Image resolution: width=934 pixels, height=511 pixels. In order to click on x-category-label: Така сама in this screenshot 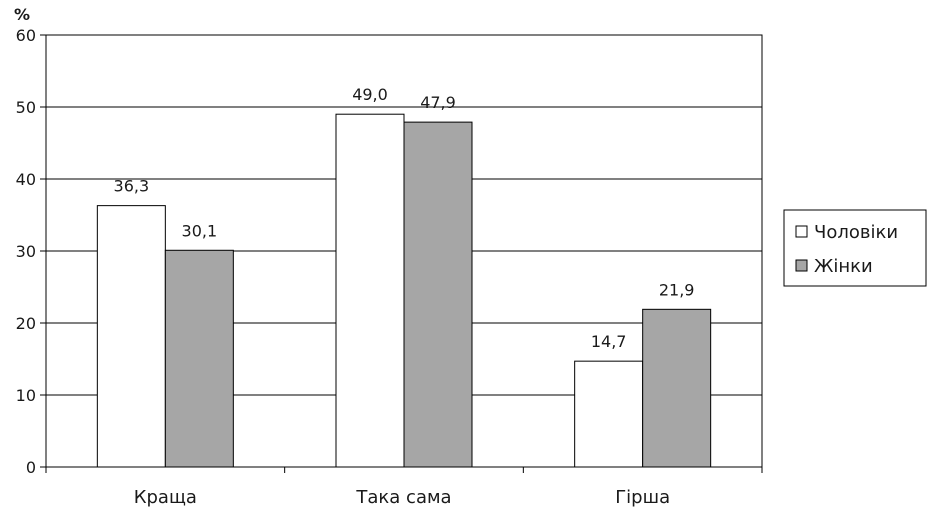, I will do `click(403, 497)`.